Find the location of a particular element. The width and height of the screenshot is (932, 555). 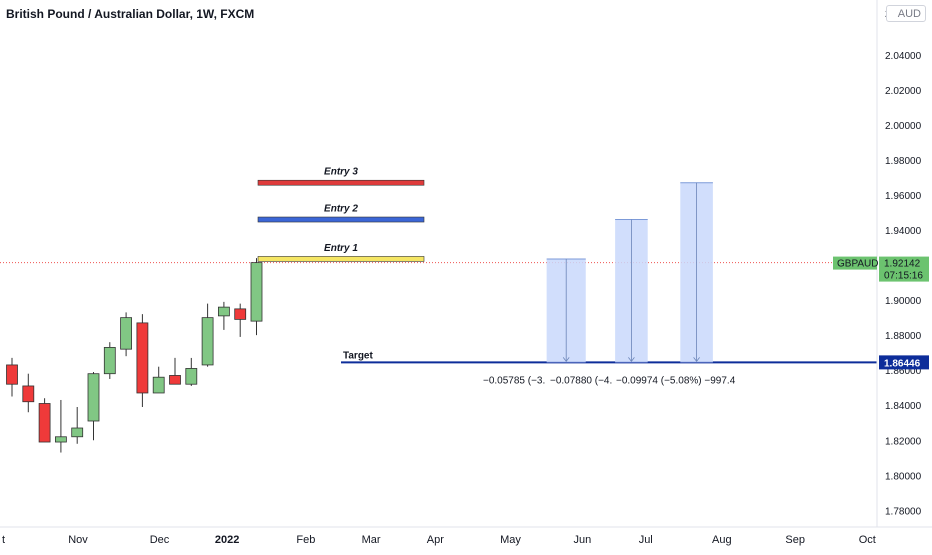

y-tick-label: 1.84000 is located at coordinates (903, 406).